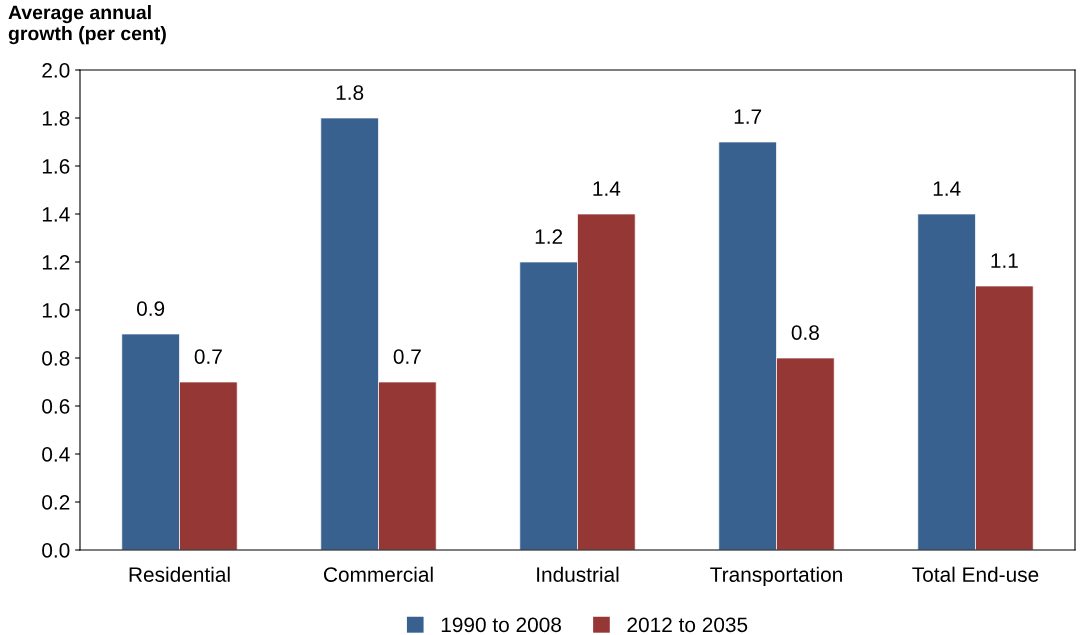  I want to click on x-tick-label: Residential, so click(179, 574).